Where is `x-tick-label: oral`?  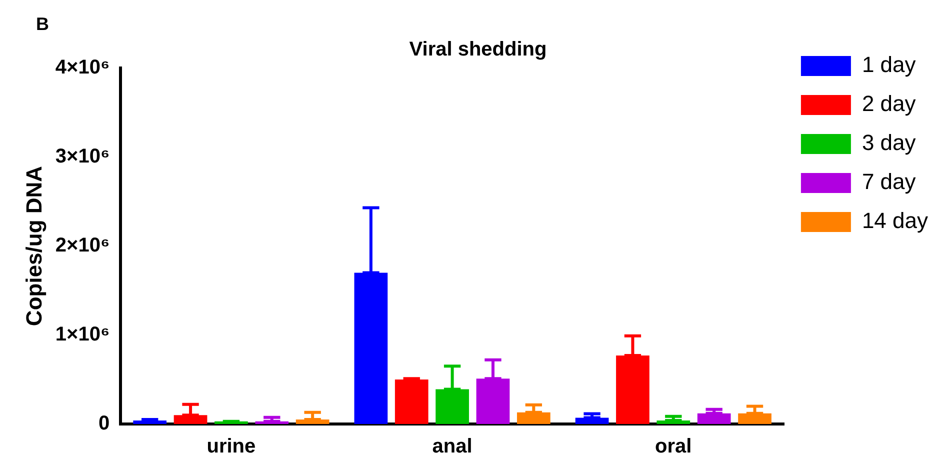 x-tick-label: oral is located at coordinates (673, 447).